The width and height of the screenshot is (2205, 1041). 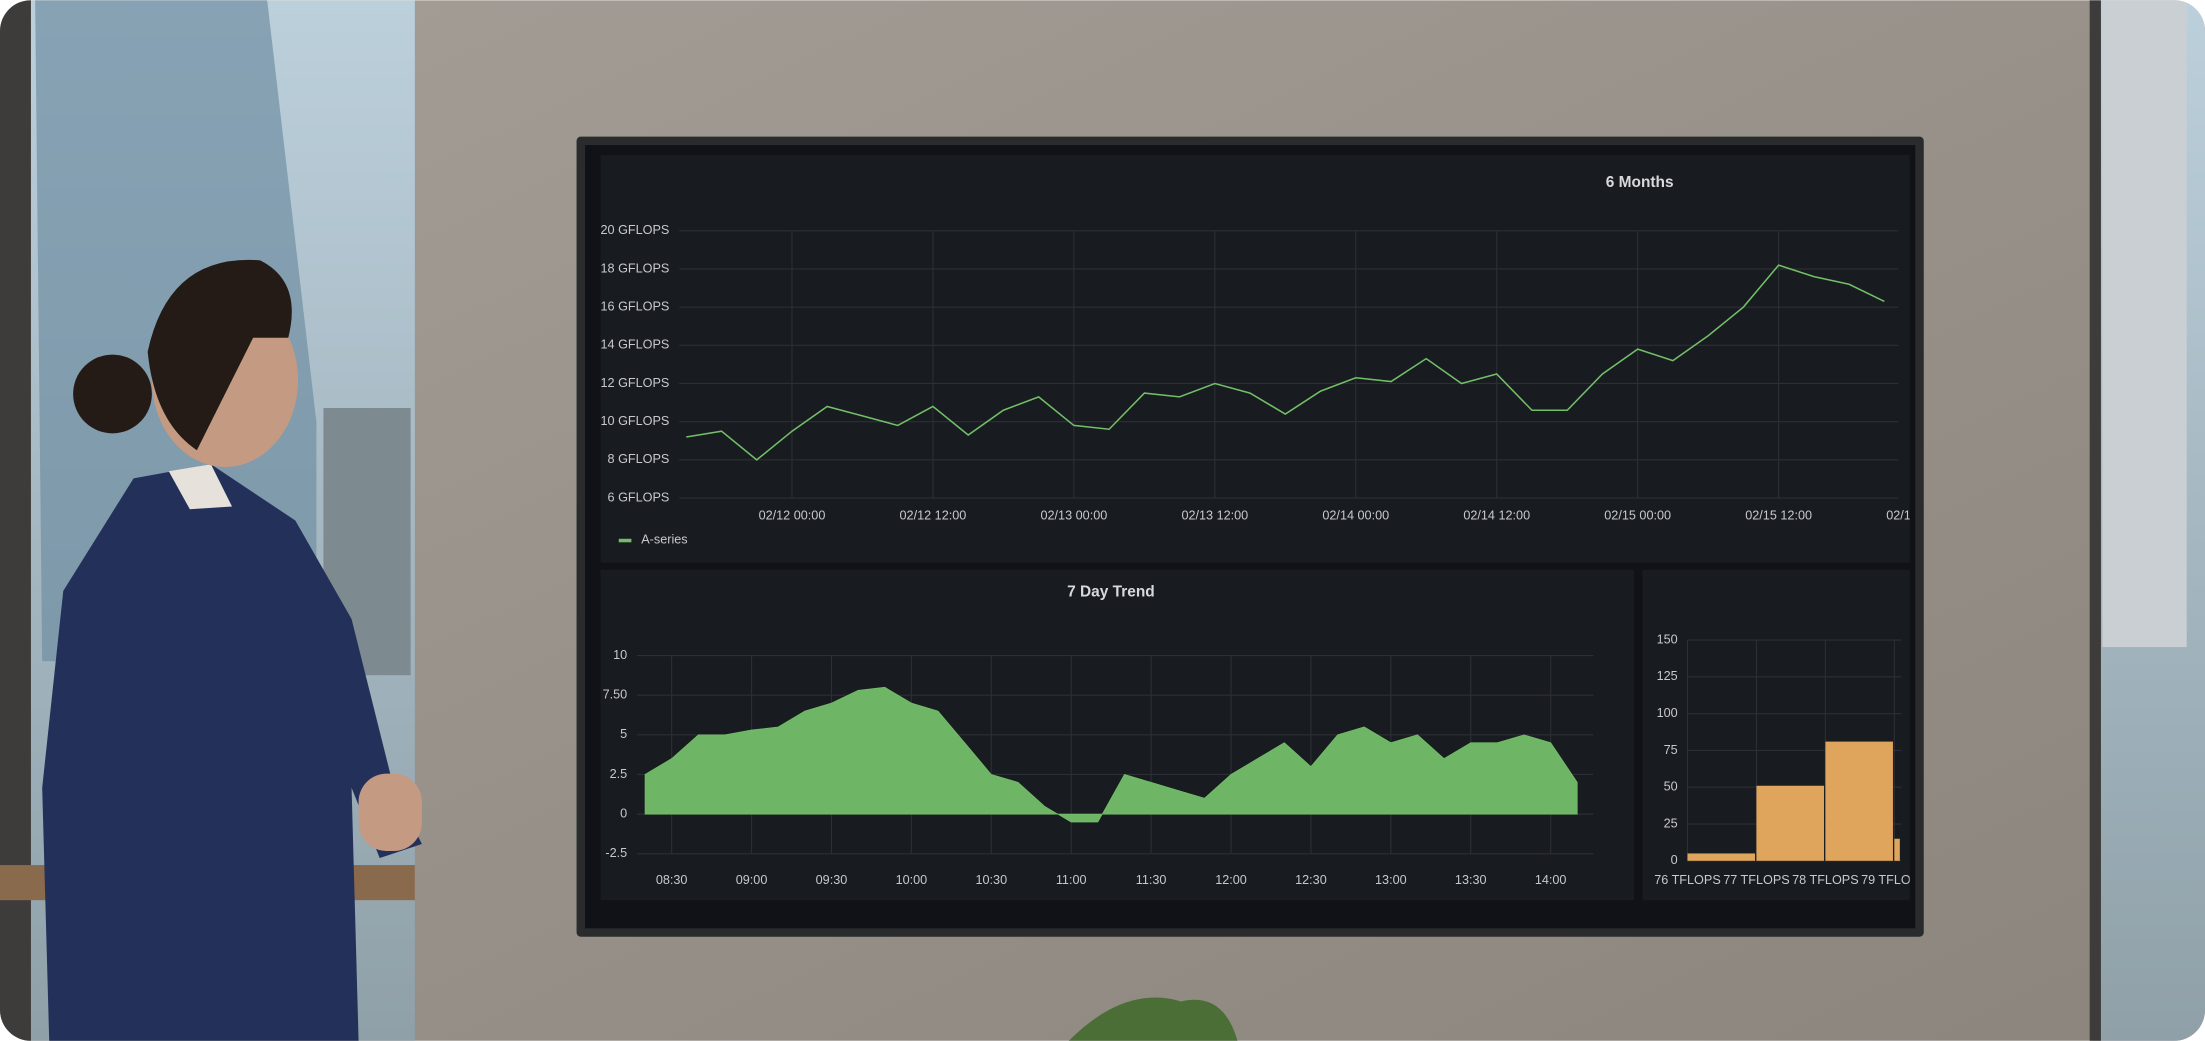 What do you see at coordinates (635, 421) in the screenshot?
I see `y-tick-label: 10 GFLOPS` at bounding box center [635, 421].